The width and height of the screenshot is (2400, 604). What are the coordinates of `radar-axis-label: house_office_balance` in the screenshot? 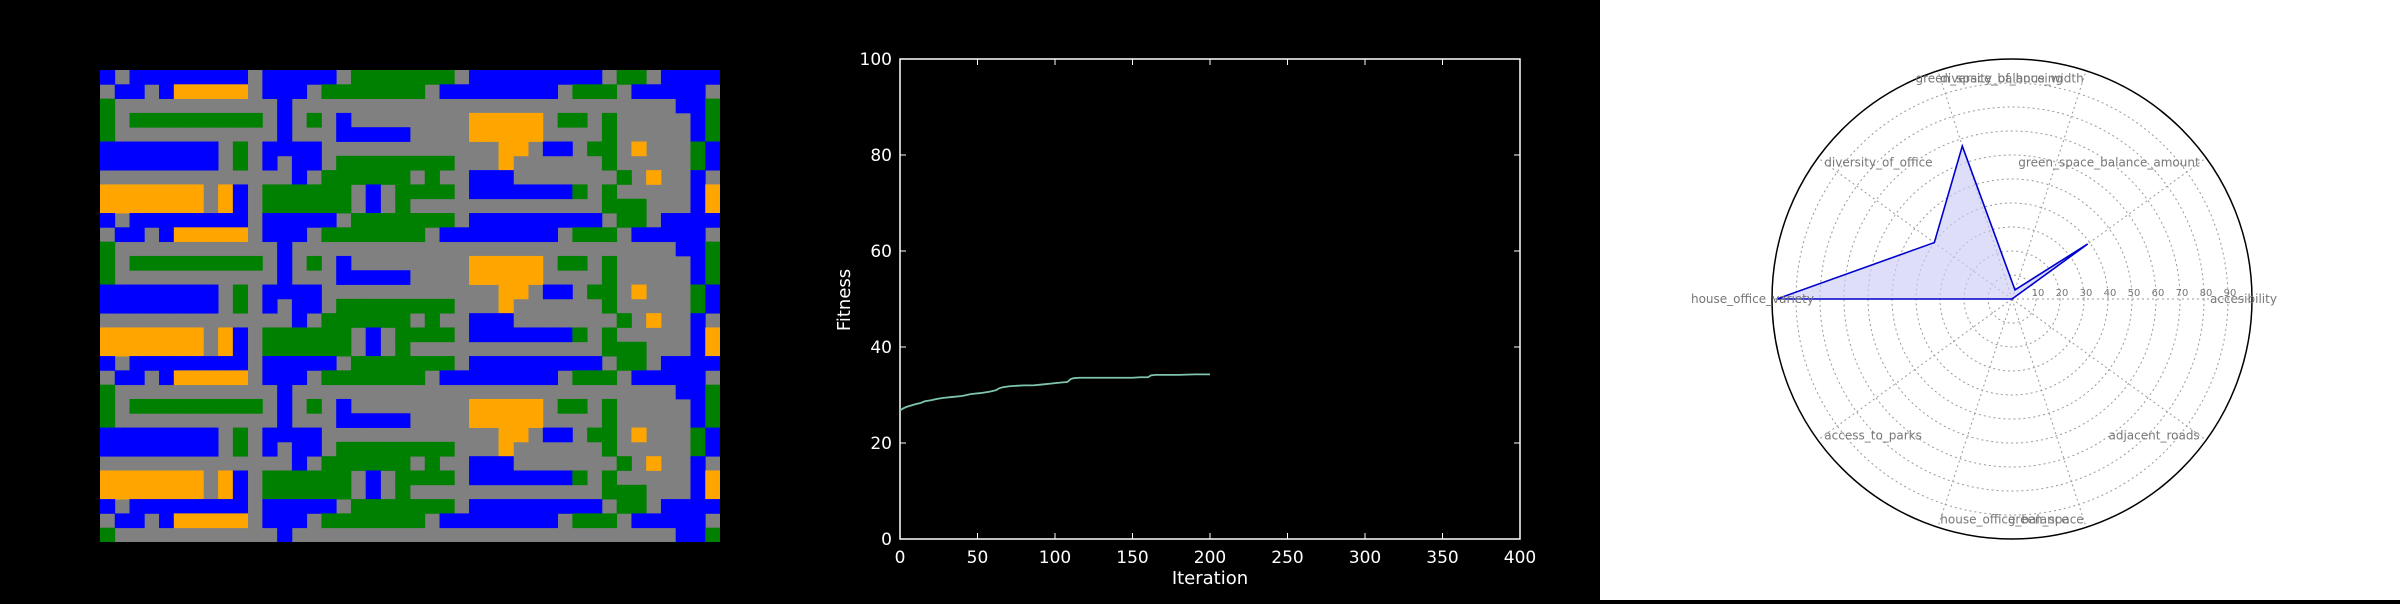 It's located at (2004, 520).